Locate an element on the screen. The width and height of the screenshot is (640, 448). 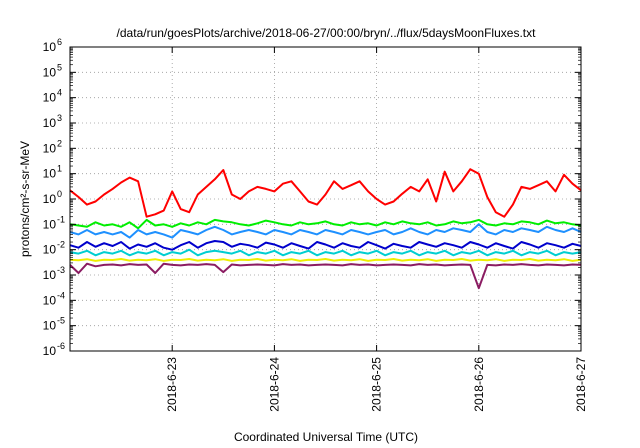
y-tick-exponent: 3 is located at coordinates (59, 118).